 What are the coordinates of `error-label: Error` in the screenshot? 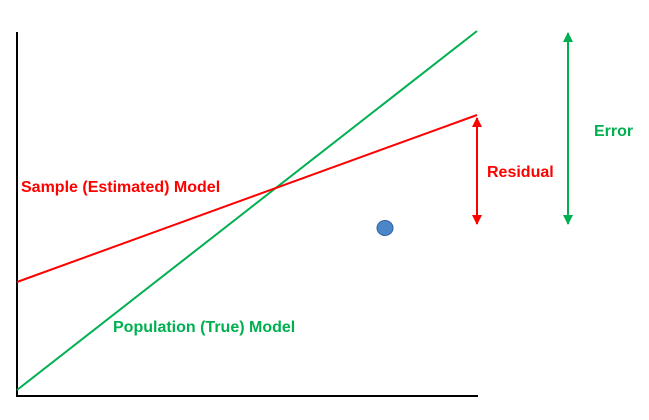 It's located at (613, 131).